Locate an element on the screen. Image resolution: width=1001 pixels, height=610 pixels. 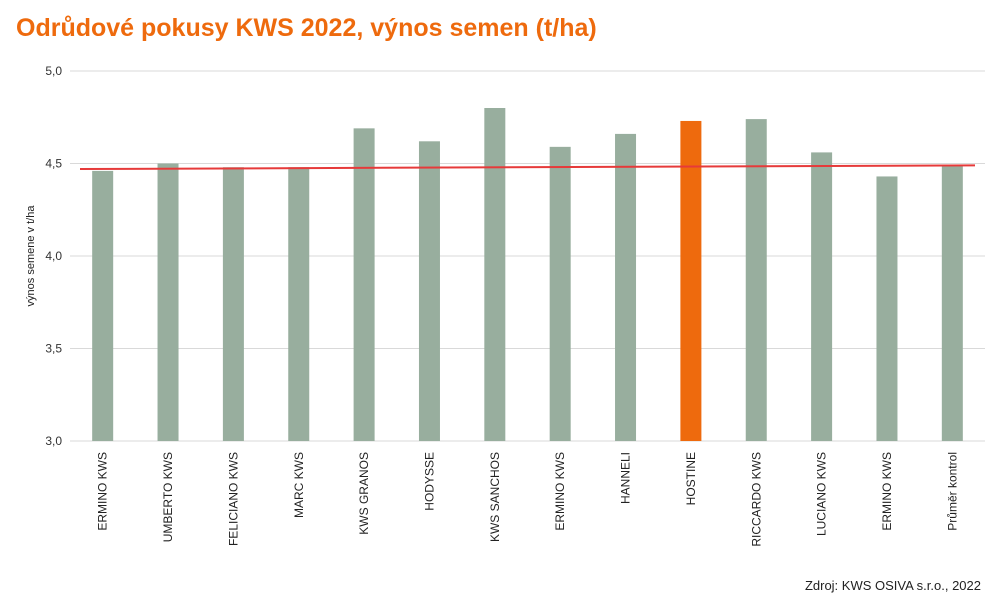
x-category-label: HODYSSE is located at coordinates (429, 481).